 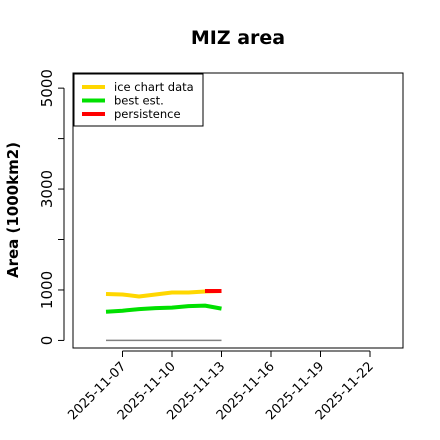 What do you see at coordinates (47, 290) in the screenshot?
I see `y-tick-label: 1000` at bounding box center [47, 290].